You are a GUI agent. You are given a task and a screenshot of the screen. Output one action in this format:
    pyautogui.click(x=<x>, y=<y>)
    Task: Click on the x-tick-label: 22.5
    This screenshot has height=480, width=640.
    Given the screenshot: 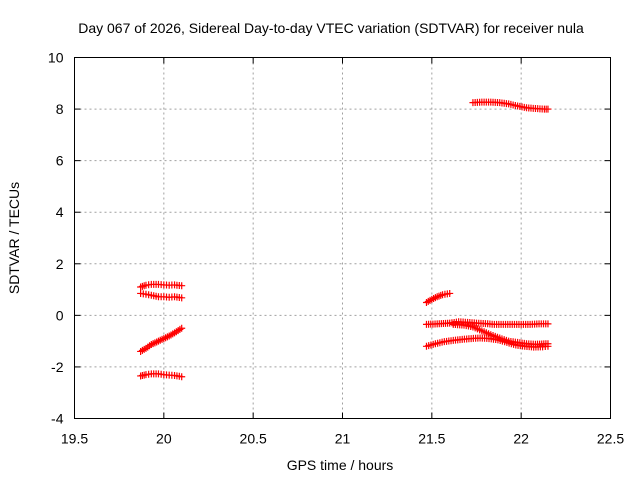 What is the action you would take?
    pyautogui.click(x=610, y=439)
    